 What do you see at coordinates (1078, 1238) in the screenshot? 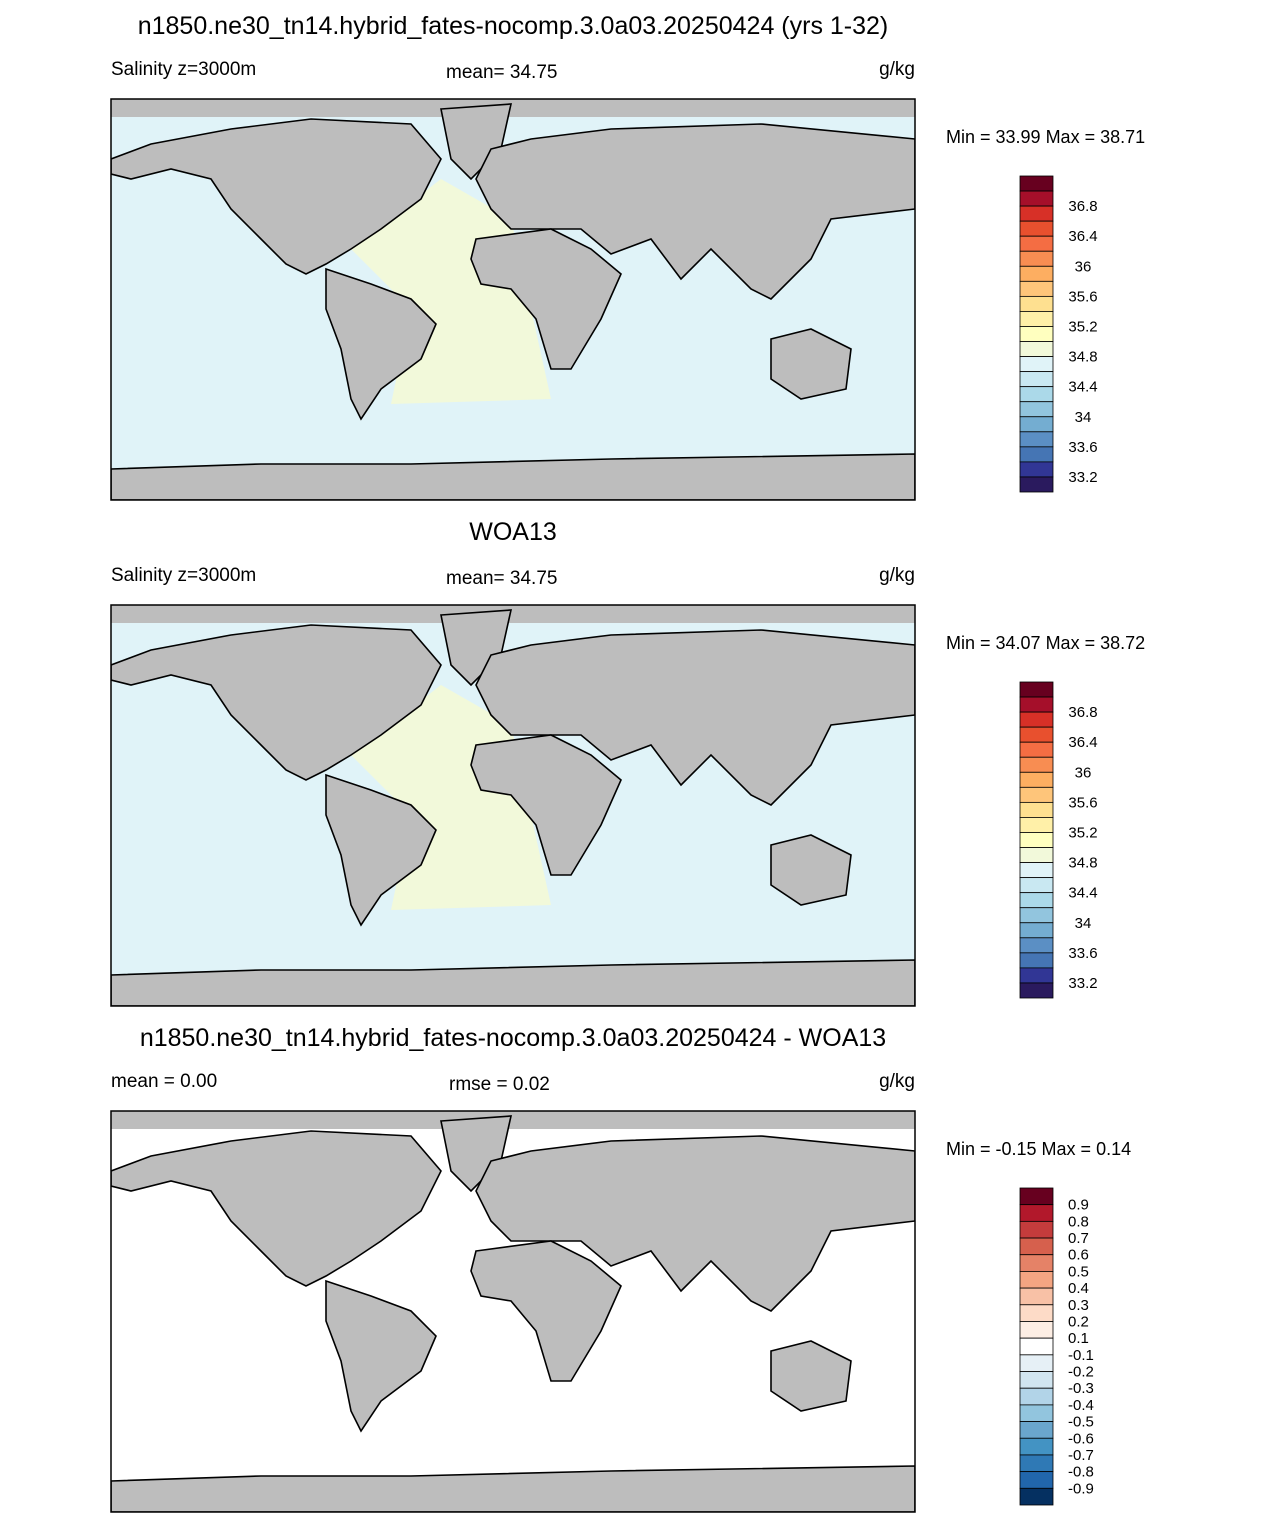
I see `colorbar-label: 0.7` at bounding box center [1078, 1238].